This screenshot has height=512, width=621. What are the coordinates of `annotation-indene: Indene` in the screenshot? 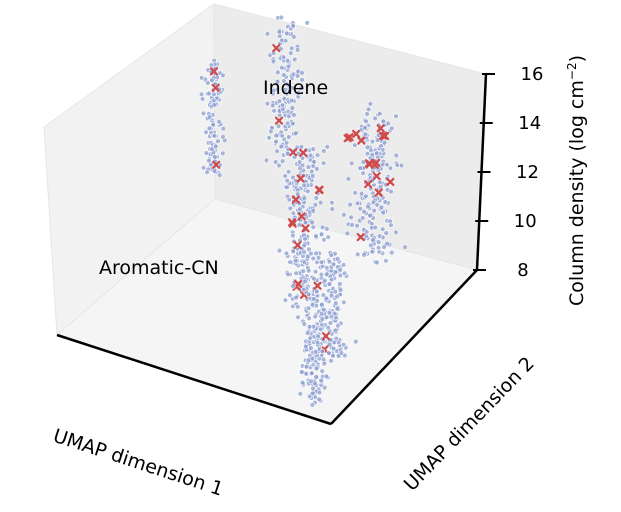 It's located at (295, 88).